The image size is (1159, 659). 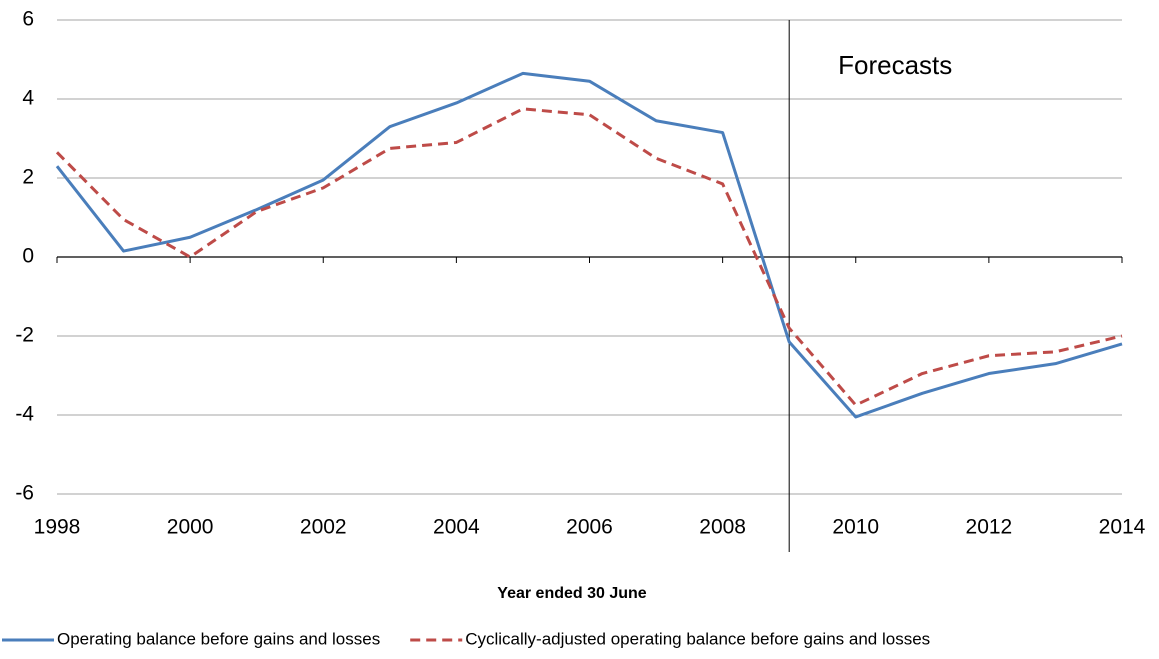 I want to click on y-tick-label: 6, so click(x=28, y=19).